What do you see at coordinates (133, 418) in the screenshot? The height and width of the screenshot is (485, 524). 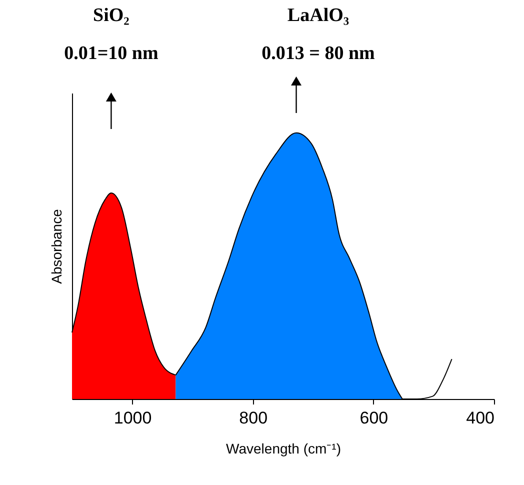 I see `x-tick-label: 1000` at bounding box center [133, 418].